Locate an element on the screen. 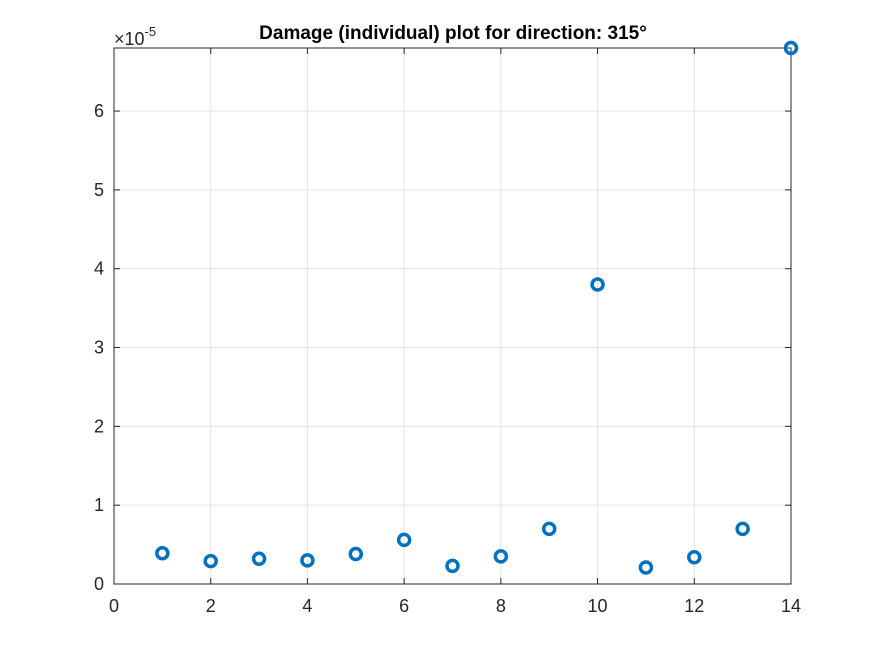  y-tick-label: 4 is located at coordinates (99, 269).